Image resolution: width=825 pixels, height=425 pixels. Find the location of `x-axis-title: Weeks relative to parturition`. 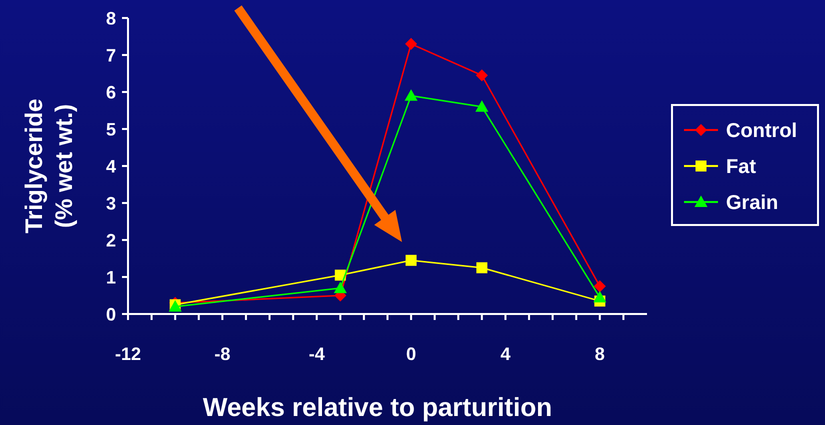

x-axis-title: Weeks relative to parturition is located at coordinates (377, 407).